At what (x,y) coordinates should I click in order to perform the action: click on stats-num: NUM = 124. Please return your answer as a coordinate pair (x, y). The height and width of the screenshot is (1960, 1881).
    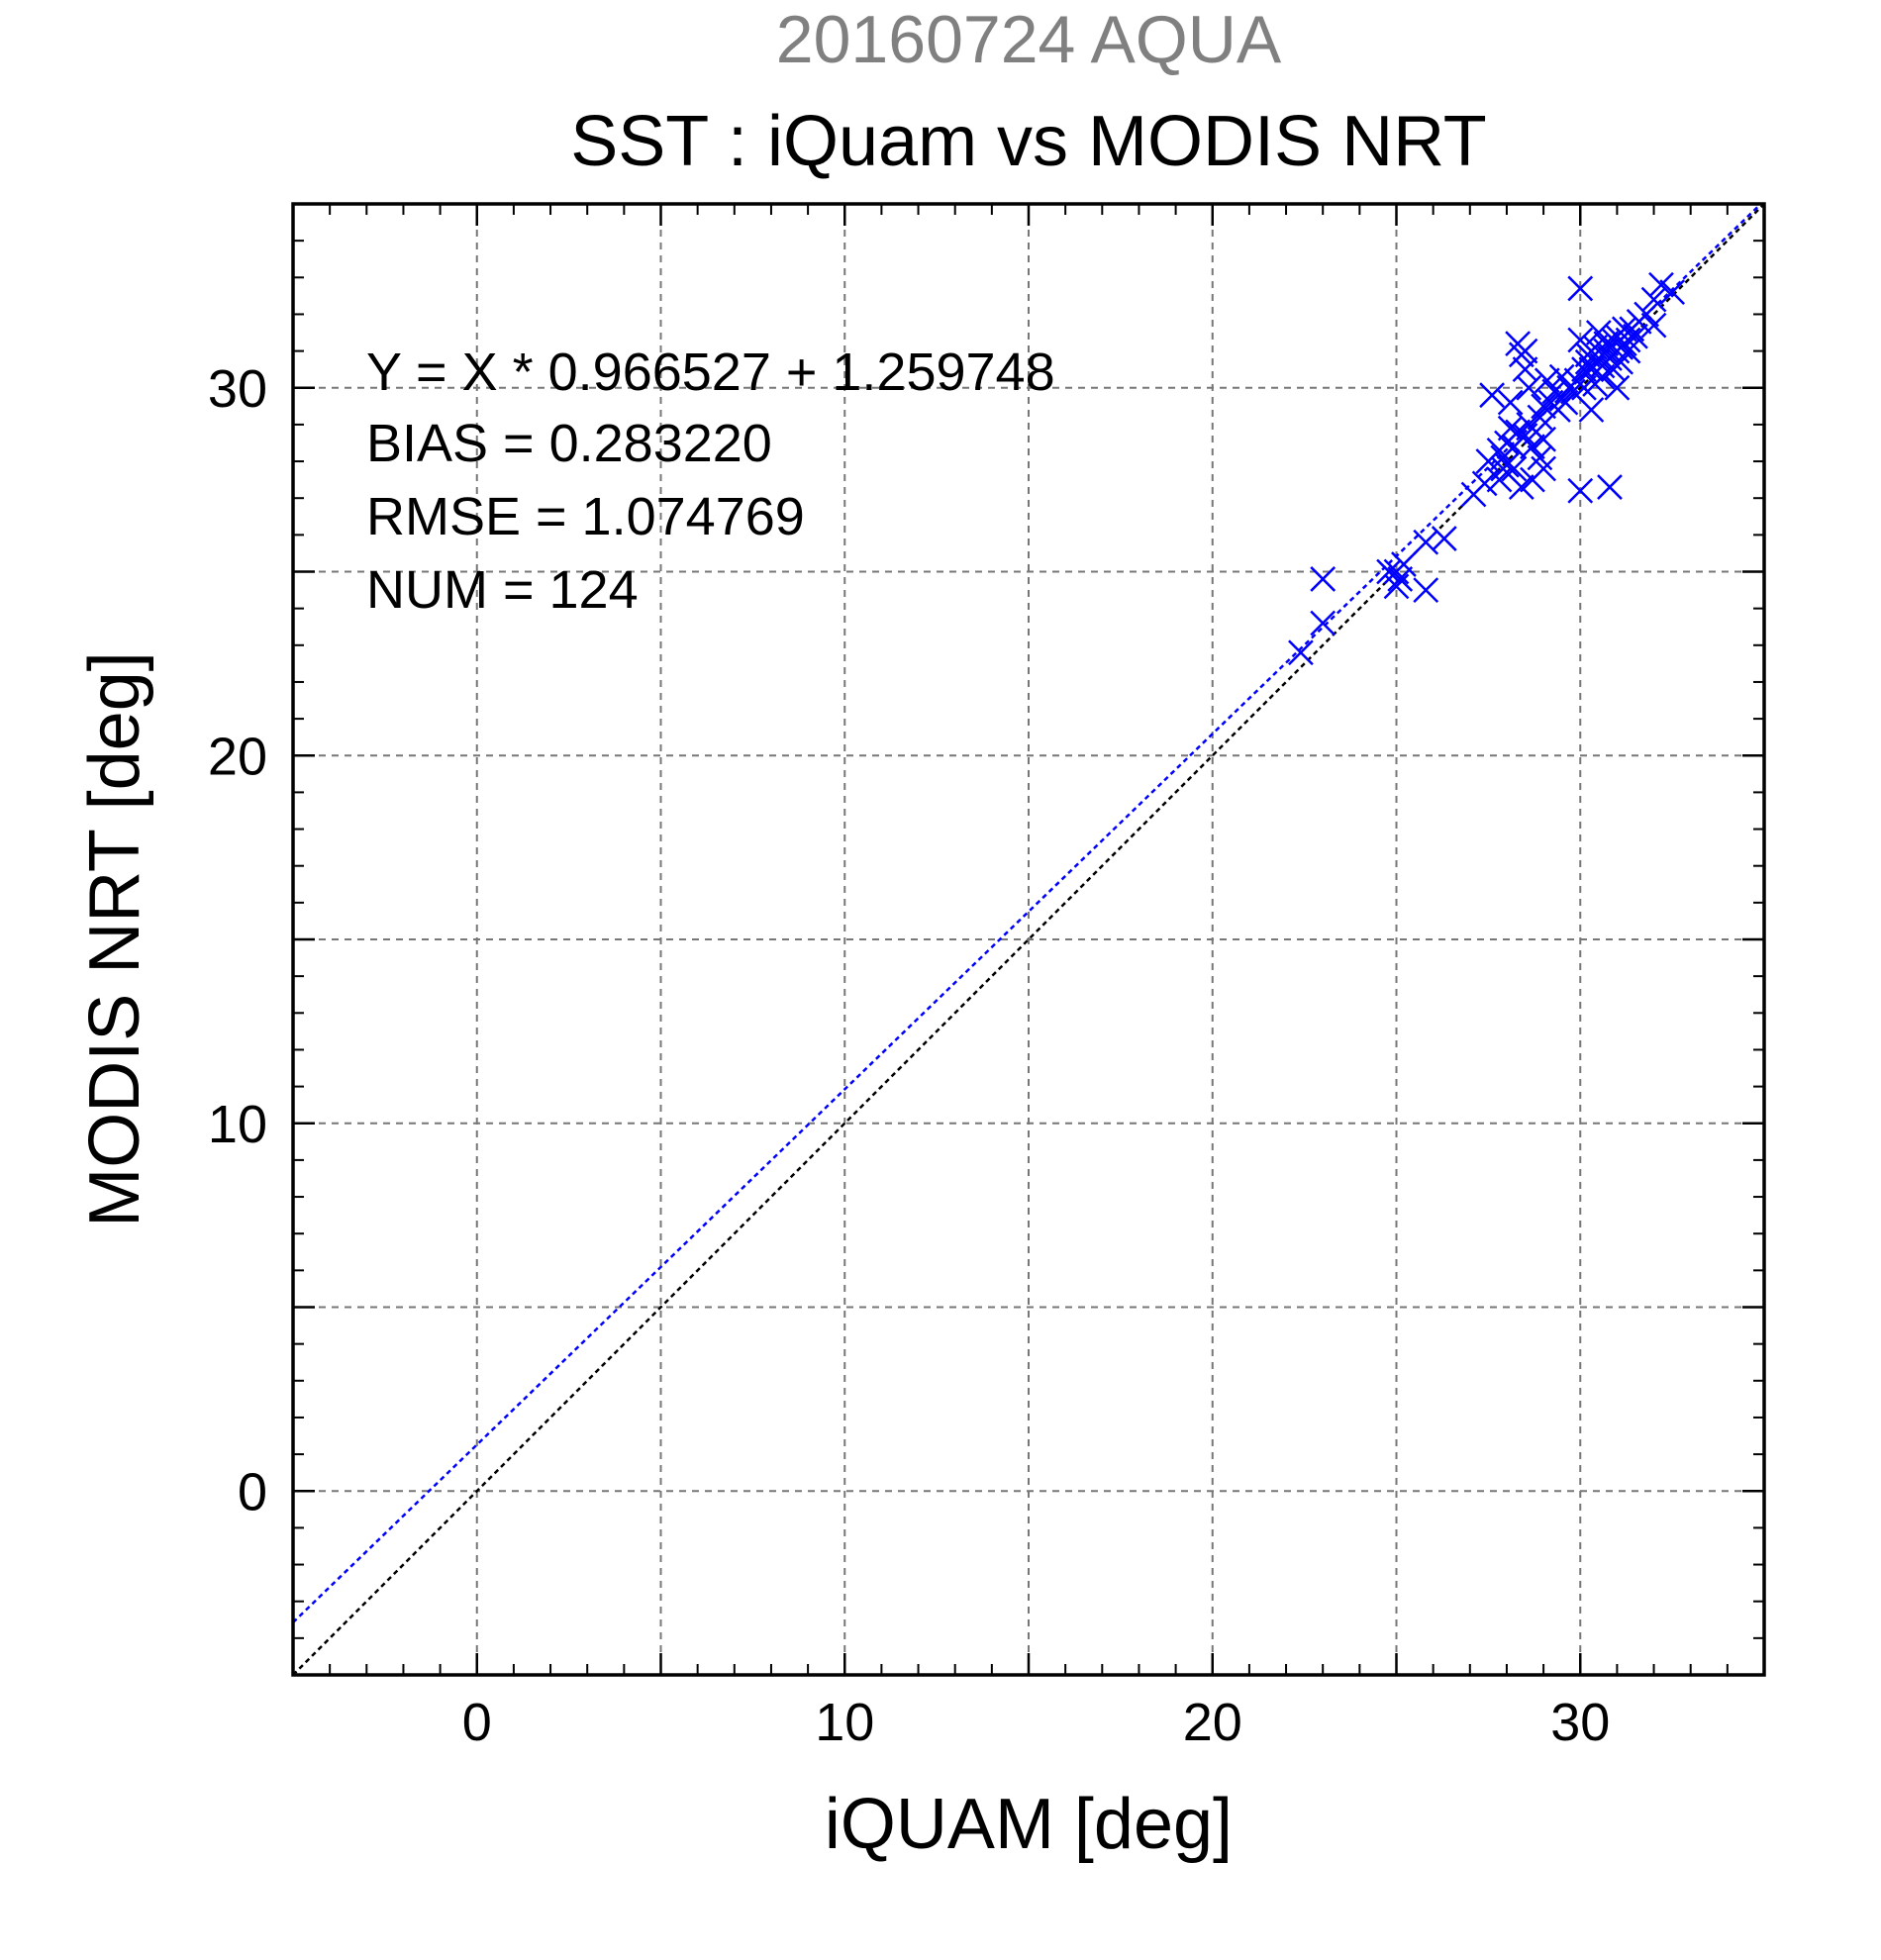
    Looking at the image, I should click on (503, 590).